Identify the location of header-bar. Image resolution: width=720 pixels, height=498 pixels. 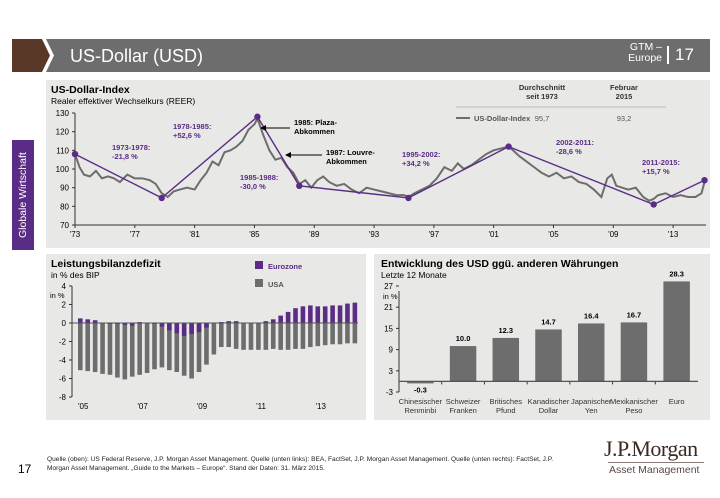
(361, 55).